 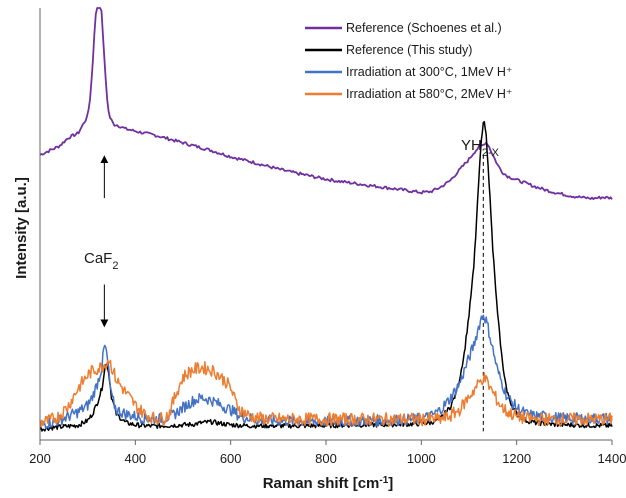 What do you see at coordinates (321, 483) in the screenshot?
I see `x-axis-label-main: Raman shift [cm` at bounding box center [321, 483].